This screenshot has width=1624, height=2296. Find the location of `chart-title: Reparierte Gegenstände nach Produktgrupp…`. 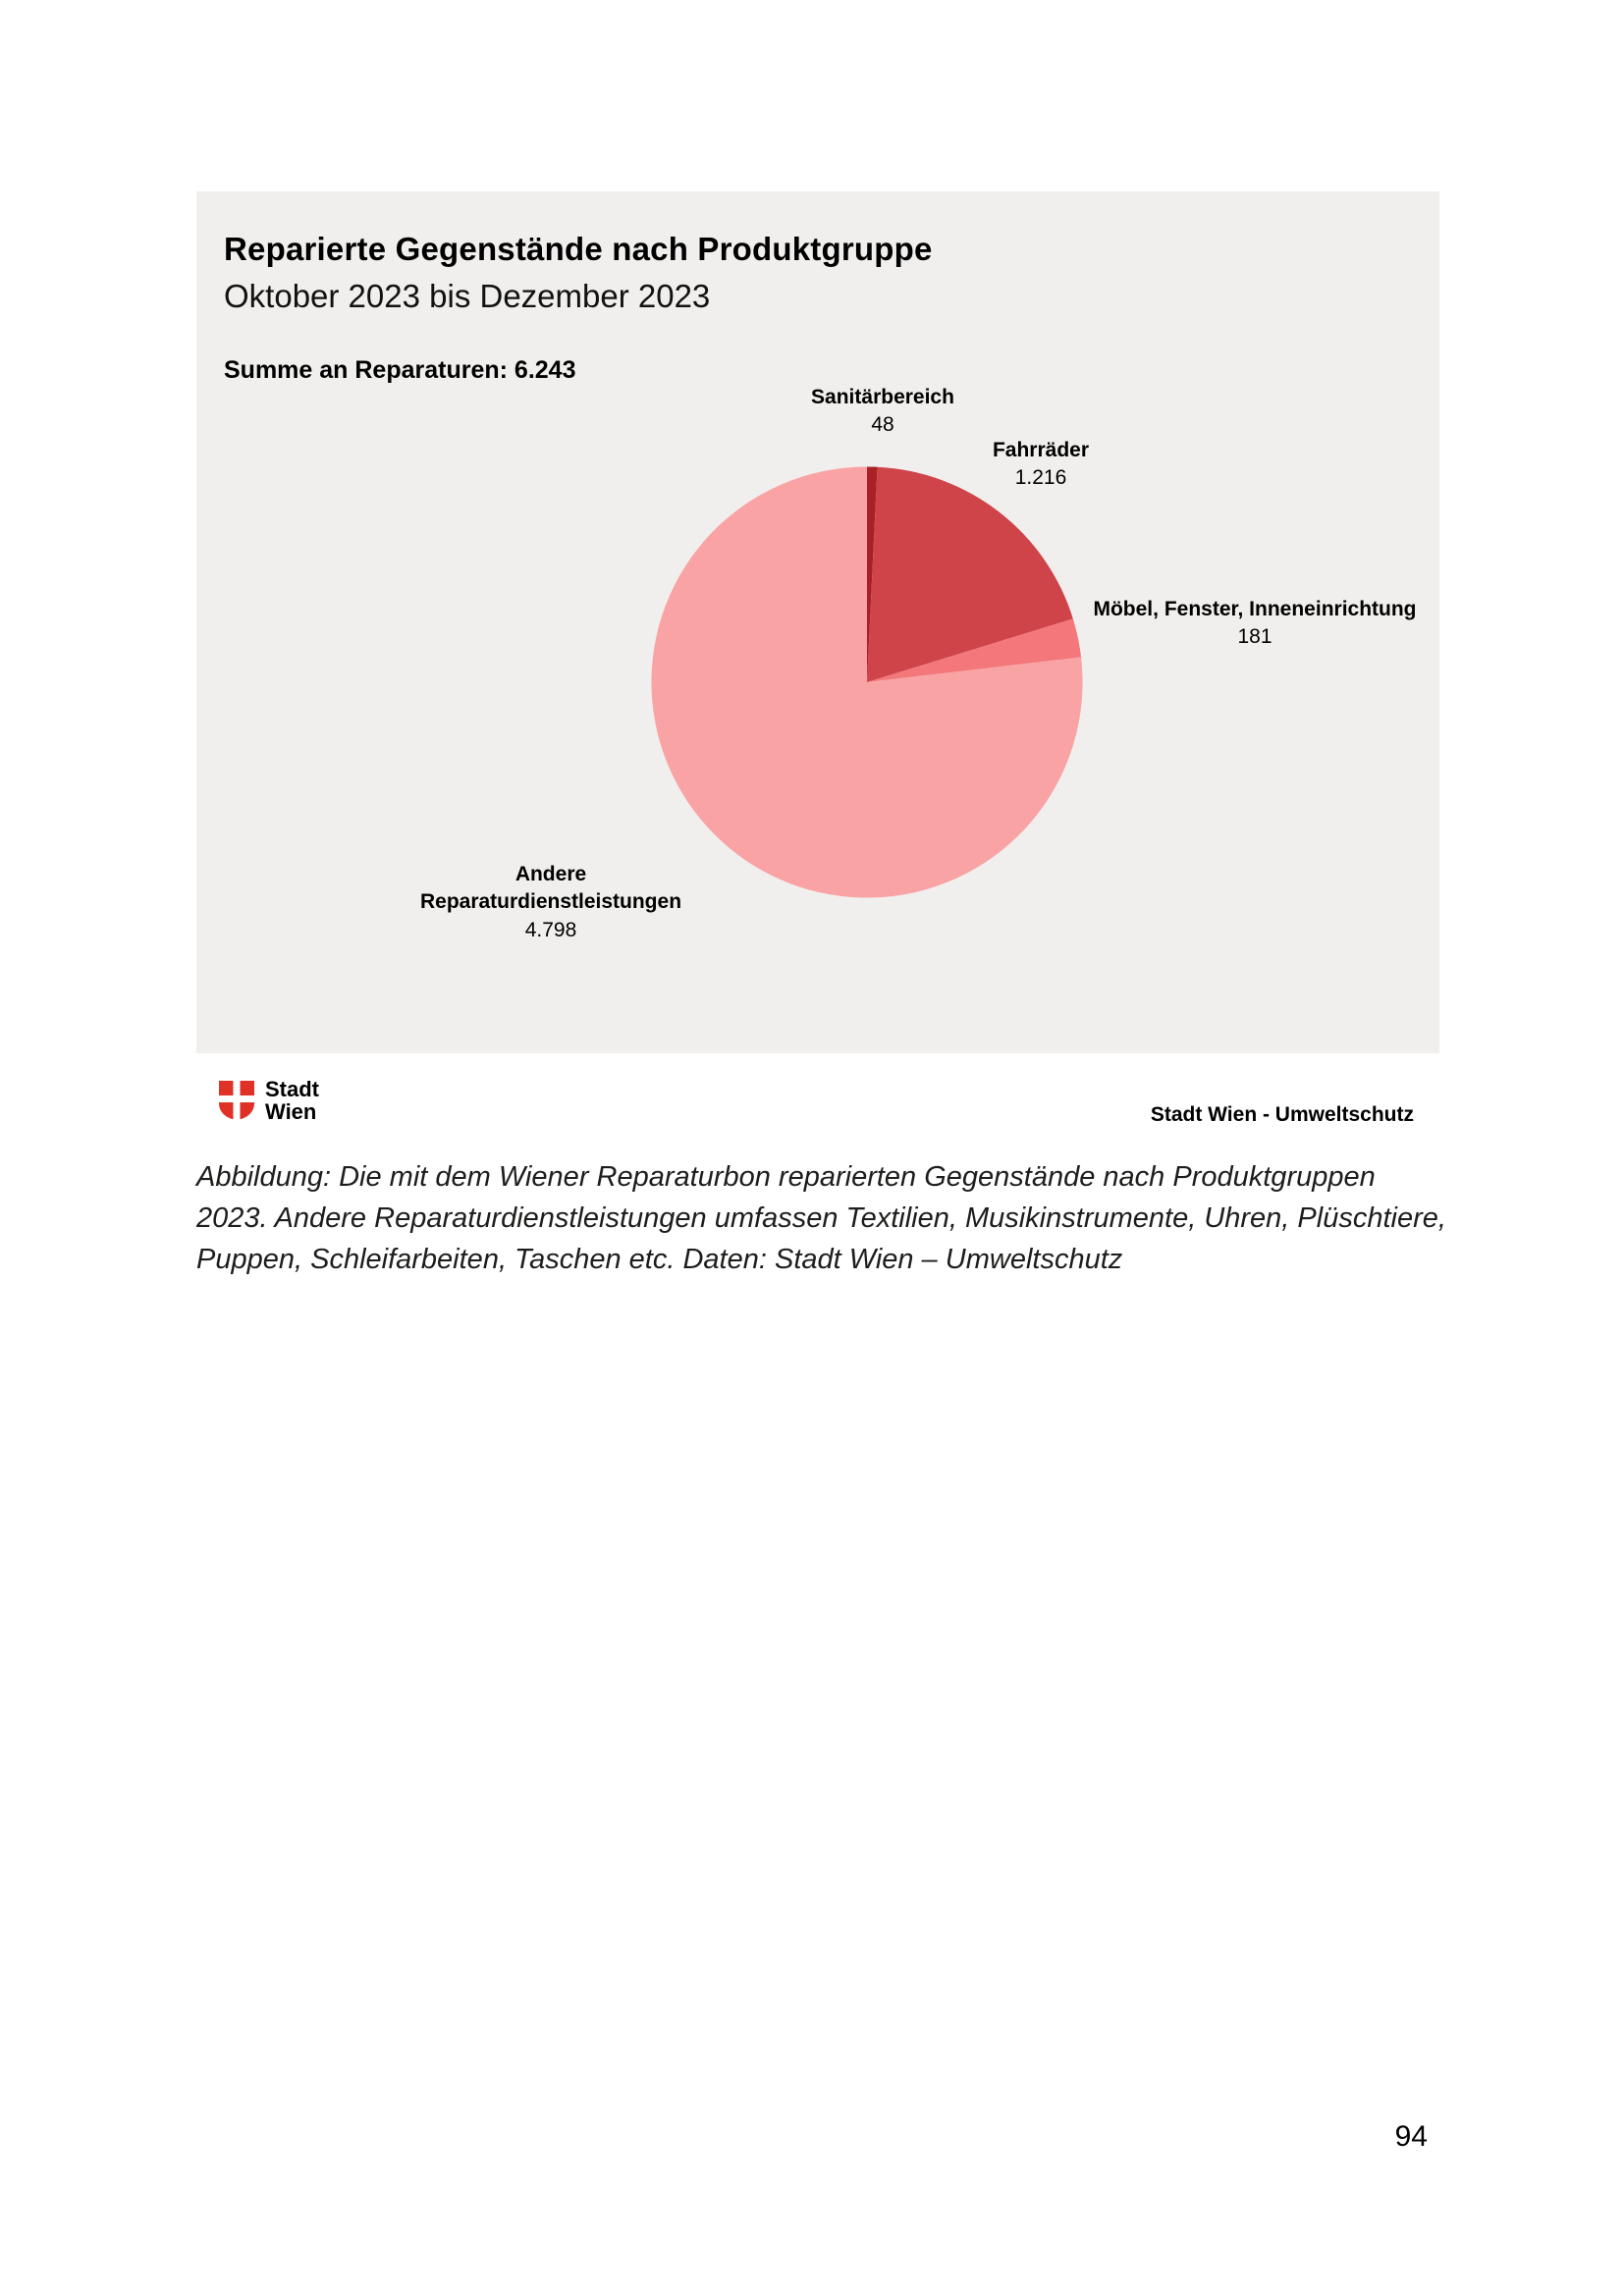

chart-title: Reparierte Gegenstände nach Produktgrupp… is located at coordinates (578, 249).